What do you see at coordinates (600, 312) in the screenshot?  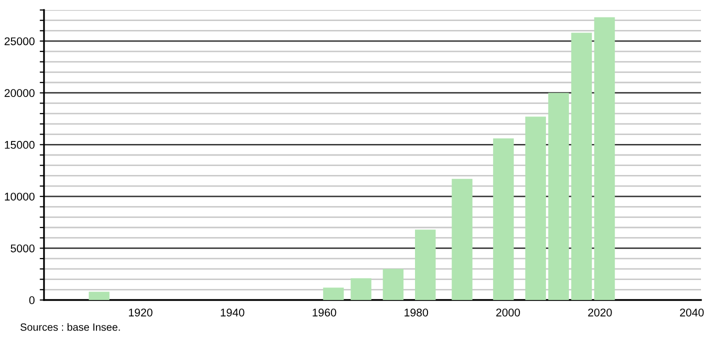 I see `x-tick-label: 2020` at bounding box center [600, 312].